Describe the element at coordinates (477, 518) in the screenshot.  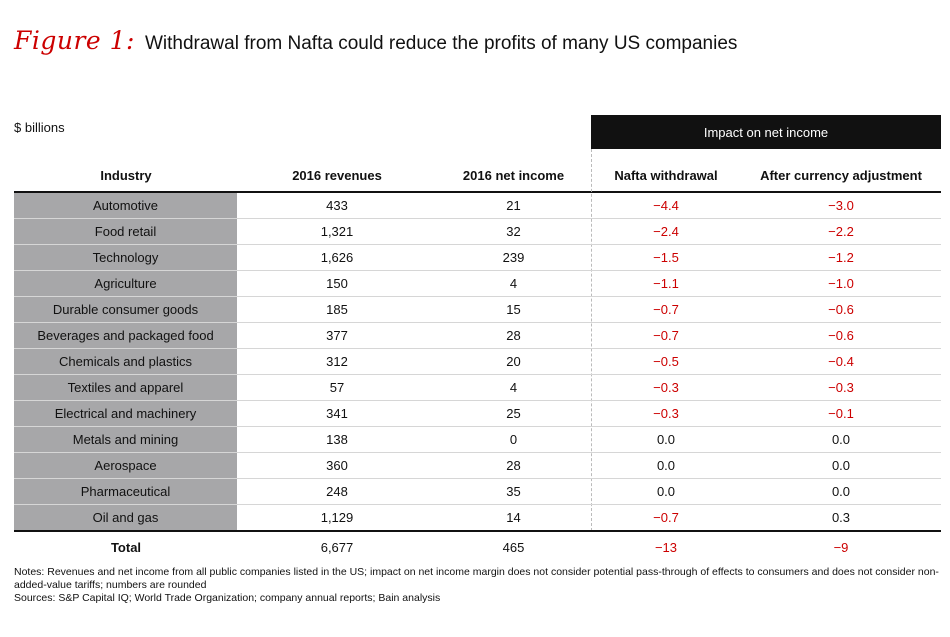
I see `table-row: Oil and gas 1,129 14 −0.7 0.3` at that location.